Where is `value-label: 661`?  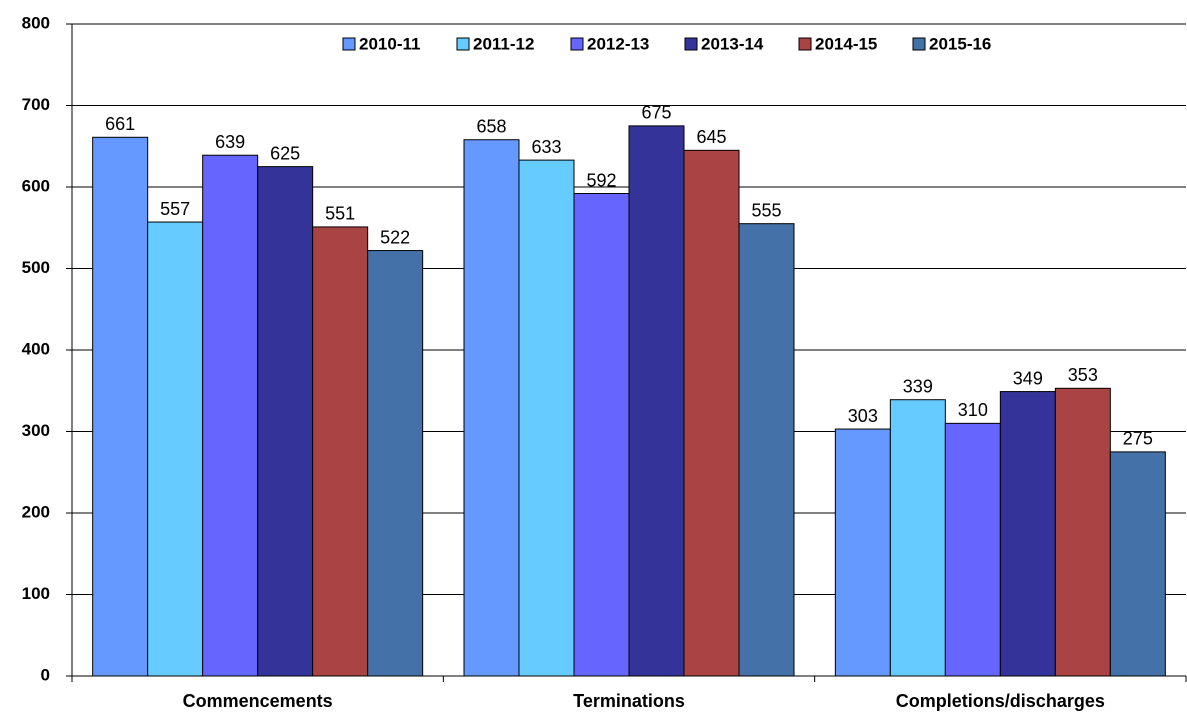
value-label: 661 is located at coordinates (120, 124).